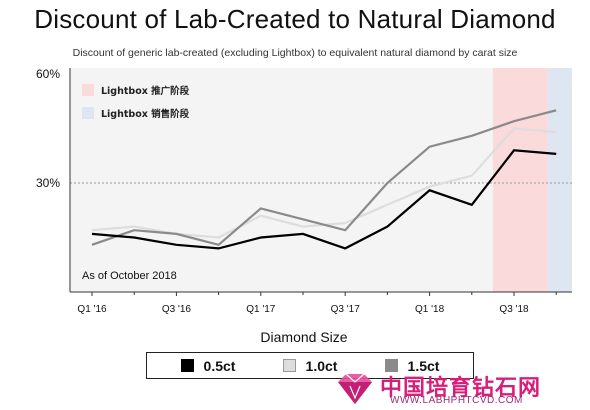 This screenshot has width=590, height=410. Describe the element at coordinates (92, 309) in the screenshot. I see `x-tick-label: Q1 '16` at that location.